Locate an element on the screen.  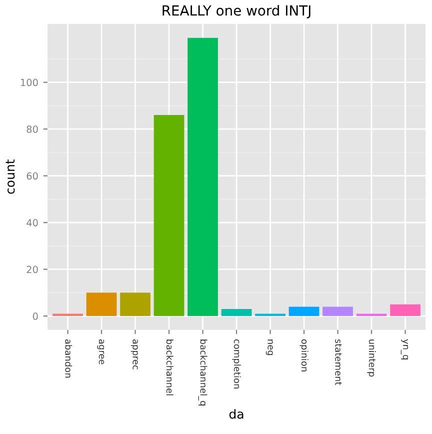
x-tick-label: neg is located at coordinates (269, 348).